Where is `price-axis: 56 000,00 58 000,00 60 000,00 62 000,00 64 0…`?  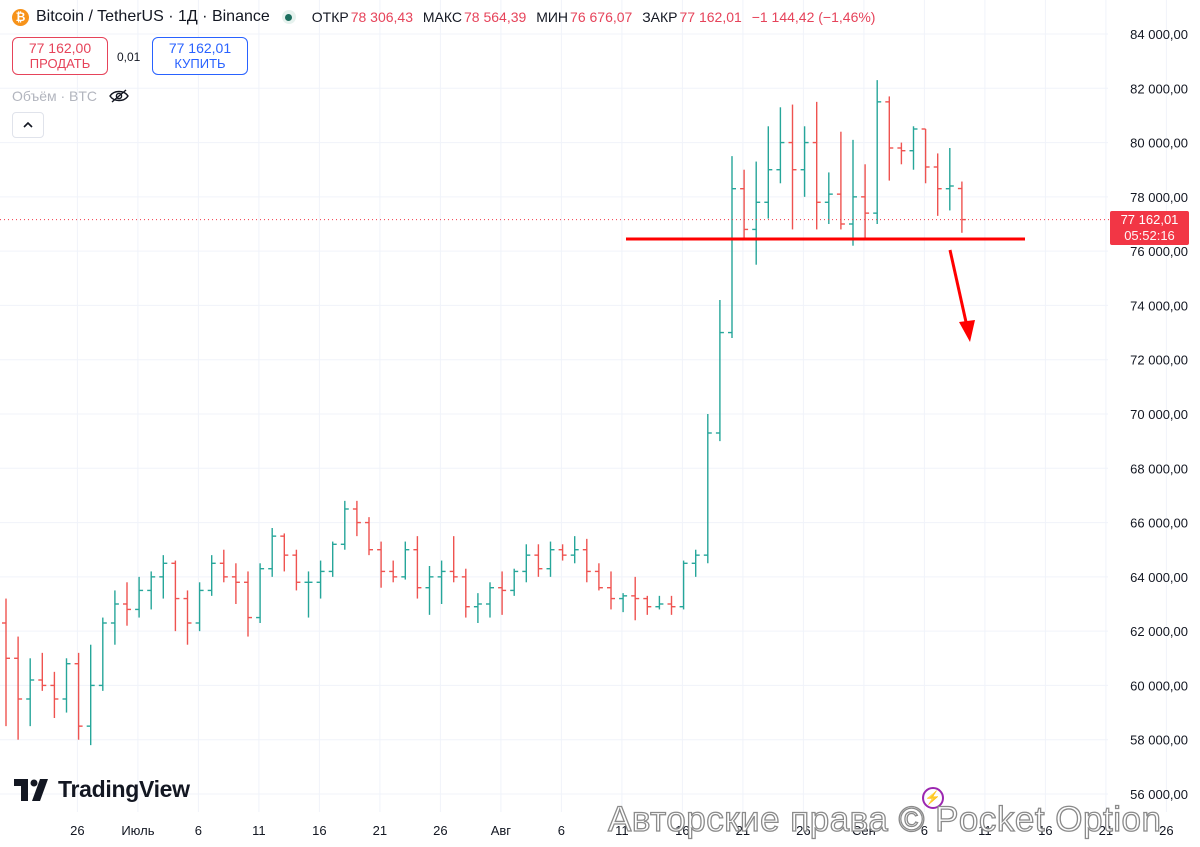
price-axis: 56 000,00 58 000,00 60 000,00 62 000,00 64 0… is located at coordinates (1159, 414).